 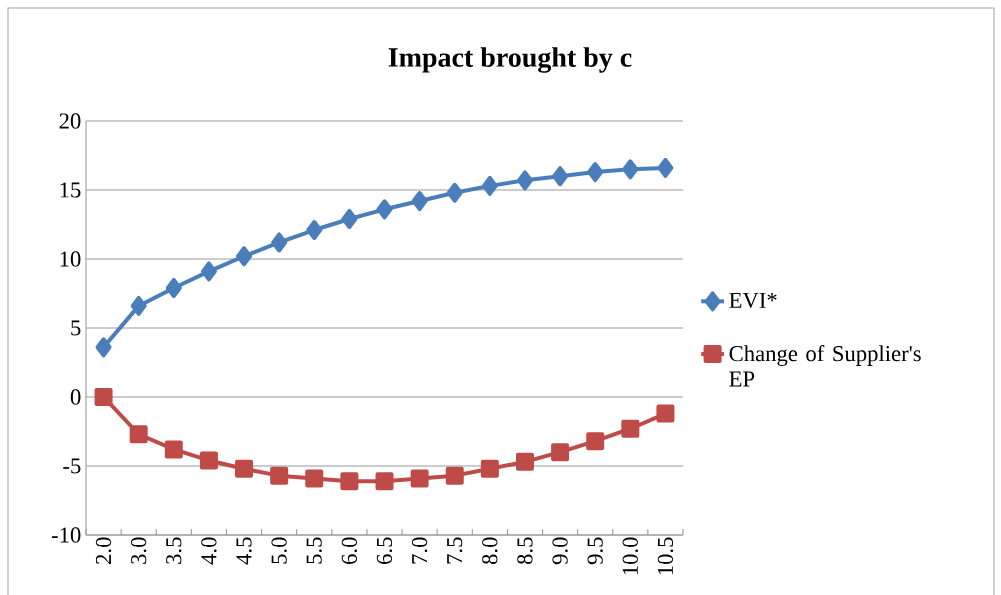 What do you see at coordinates (665, 556) in the screenshot?
I see `x-tick-label: 10.5` at bounding box center [665, 556].